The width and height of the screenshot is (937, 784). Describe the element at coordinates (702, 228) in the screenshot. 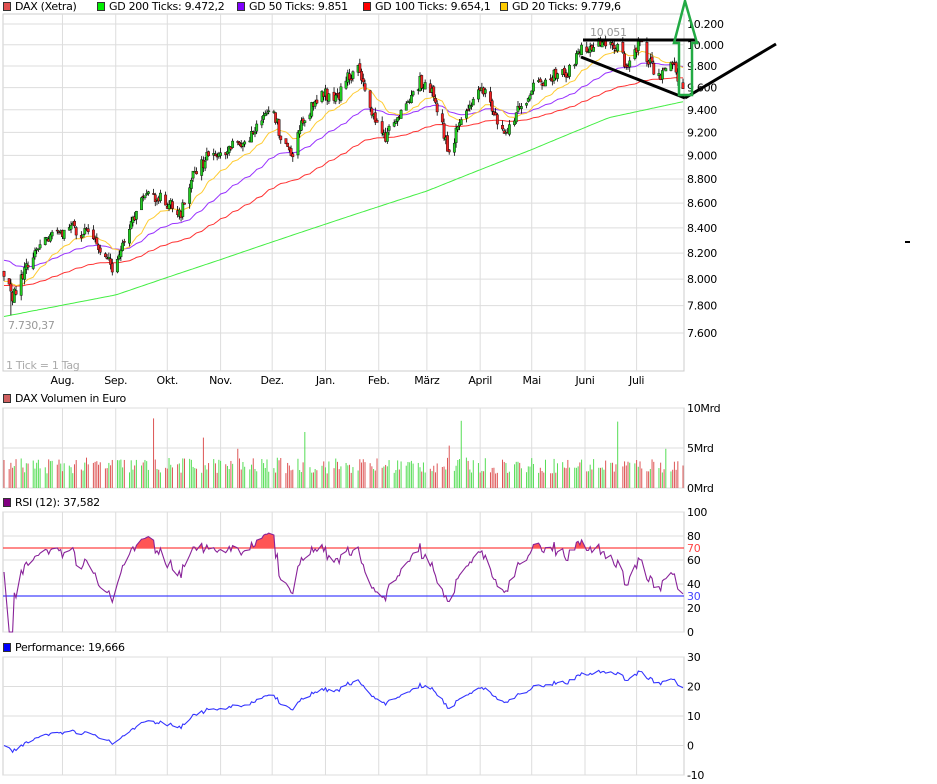

I see `price-tick-label: 8.400` at that location.